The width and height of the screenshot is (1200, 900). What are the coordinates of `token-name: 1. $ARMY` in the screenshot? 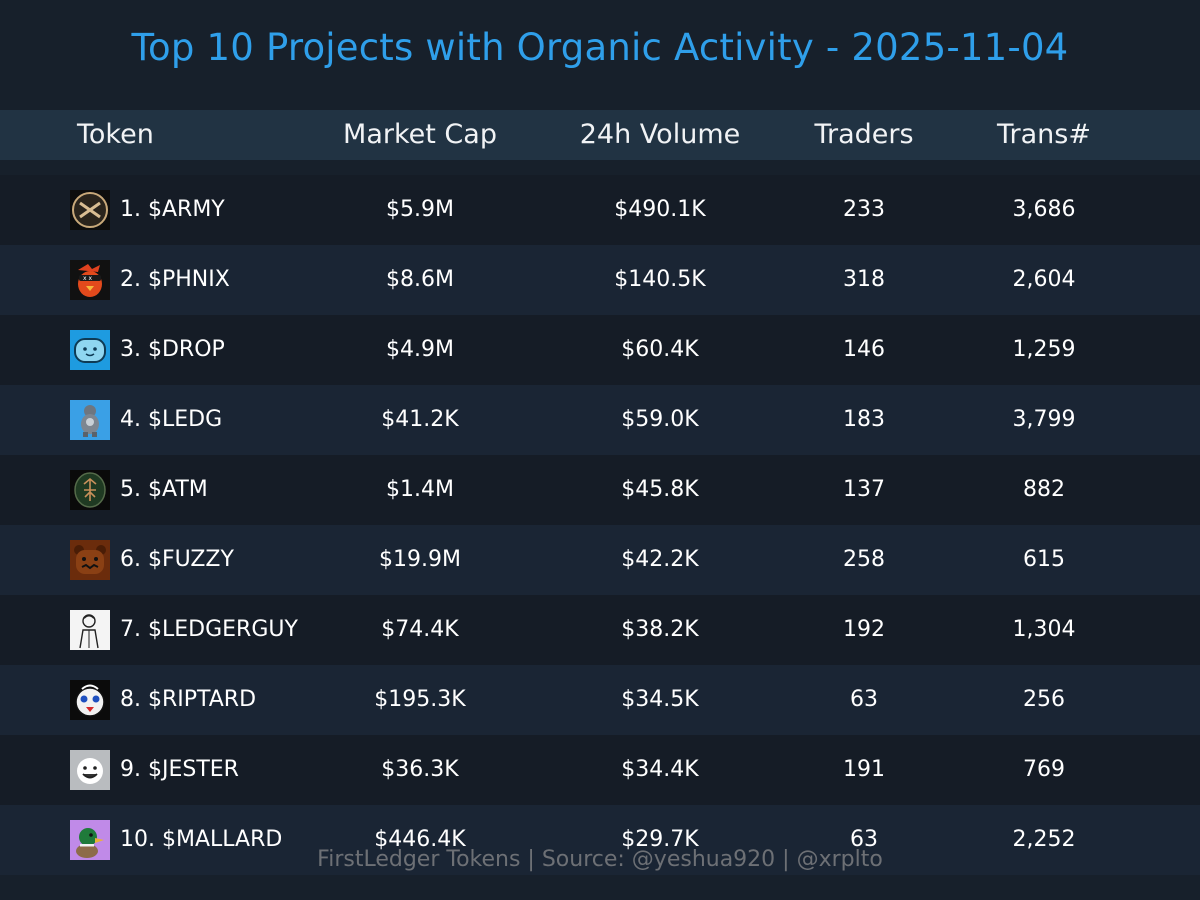 It's located at (172, 209).